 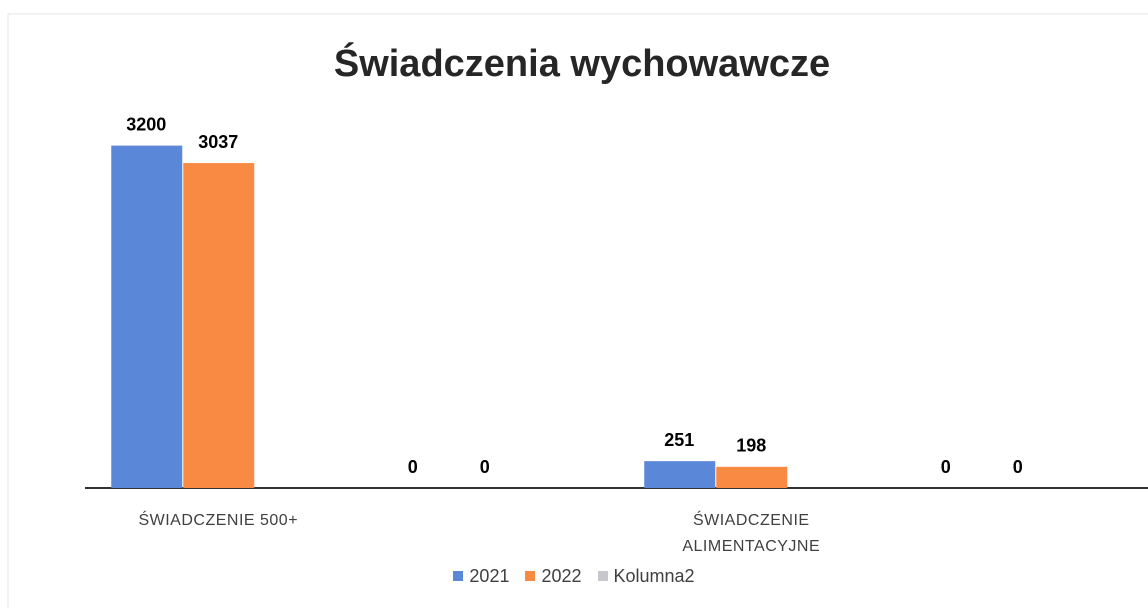 I want to click on x-tick-label: ŚWIADCZENIE 500+, so click(x=218, y=520).